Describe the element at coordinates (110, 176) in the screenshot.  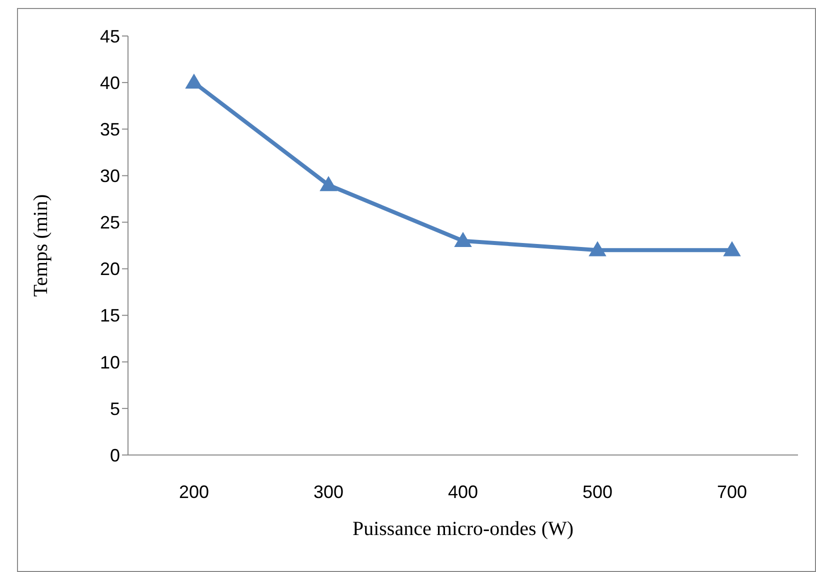
I see `y-tick-label: 30` at that location.